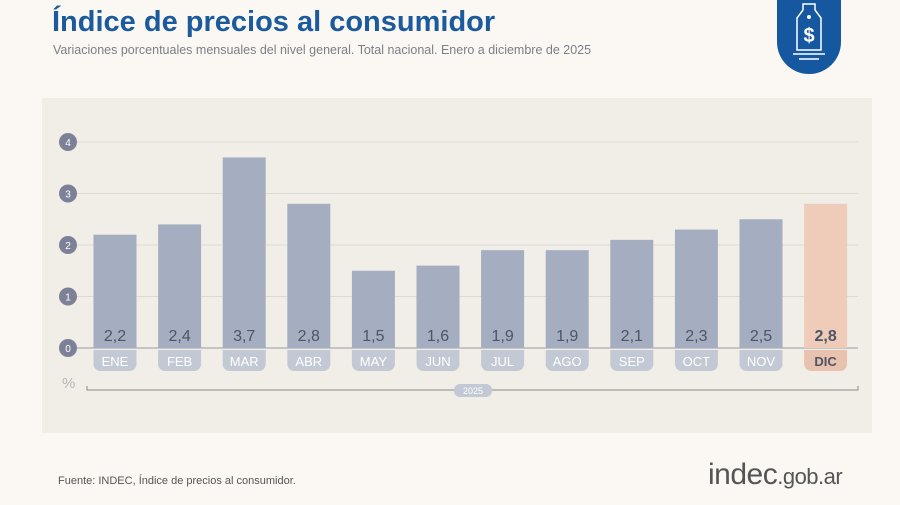 This screenshot has height=505, width=900. I want to click on year-label: 2025, so click(473, 391).